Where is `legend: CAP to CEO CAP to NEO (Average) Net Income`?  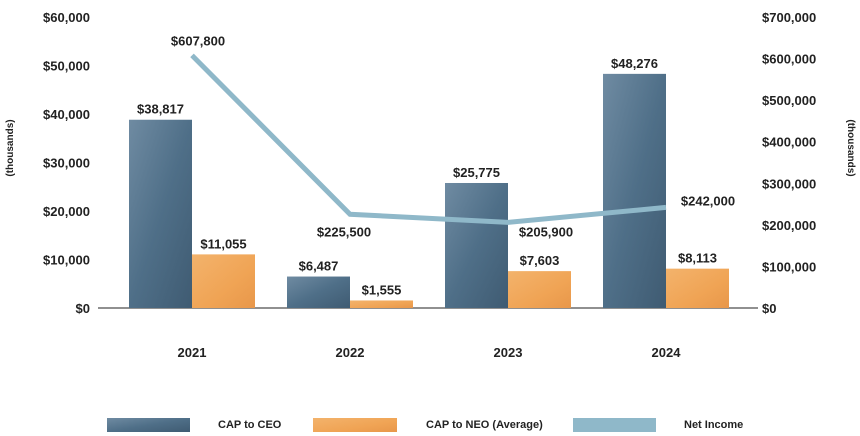 legend: CAP to CEO CAP to NEO (Average) Net Income is located at coordinates (425, 425).